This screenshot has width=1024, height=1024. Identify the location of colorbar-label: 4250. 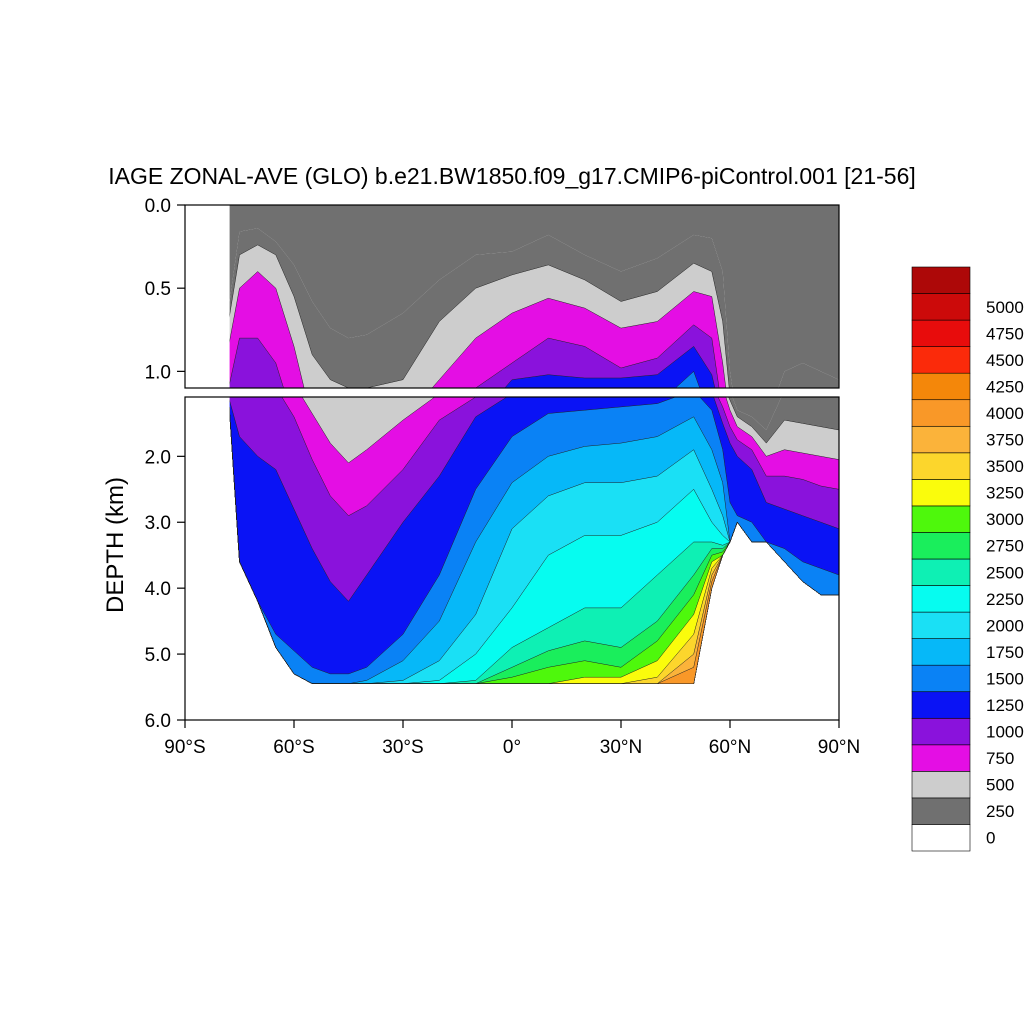
(1005, 386).